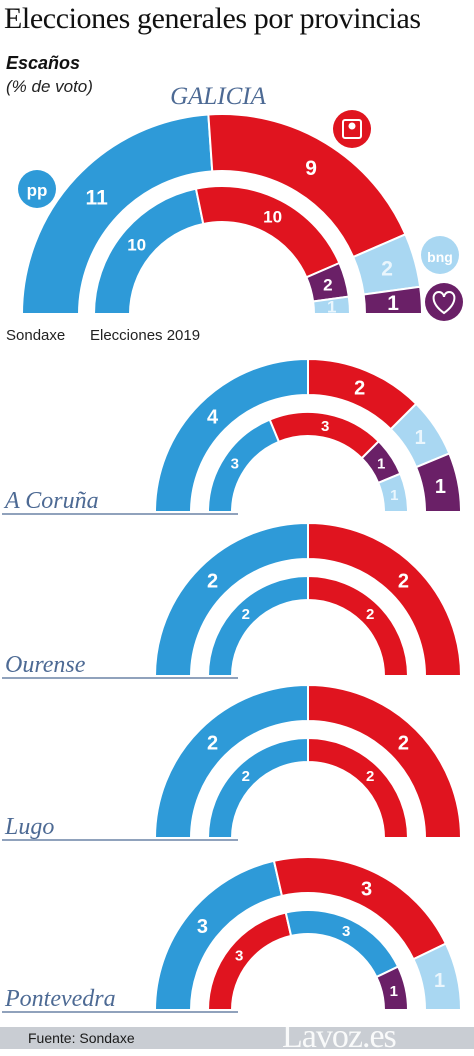 This screenshot has width=474, height=1056. I want to click on arc-lugo-elecciones-2019-psoe, so click(358, 787).